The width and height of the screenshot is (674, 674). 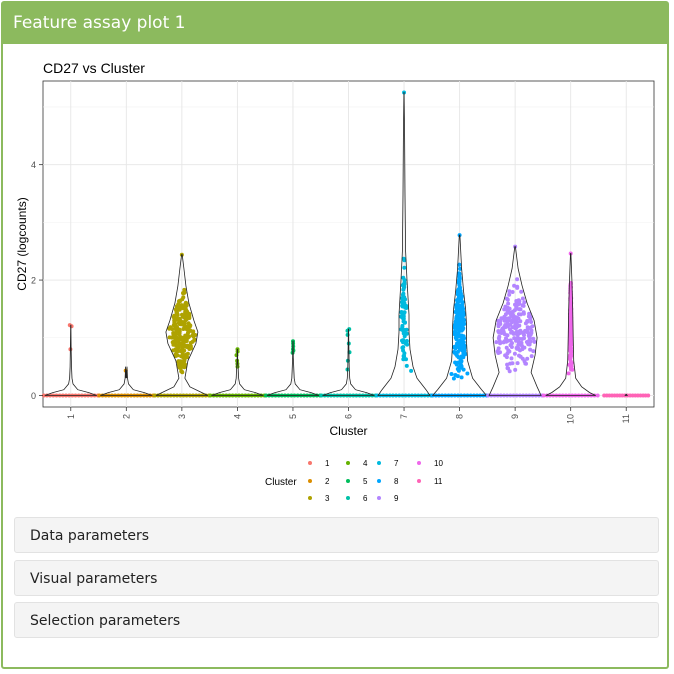 What do you see at coordinates (460, 416) in the screenshot?
I see `x-tick-label: 8` at bounding box center [460, 416].